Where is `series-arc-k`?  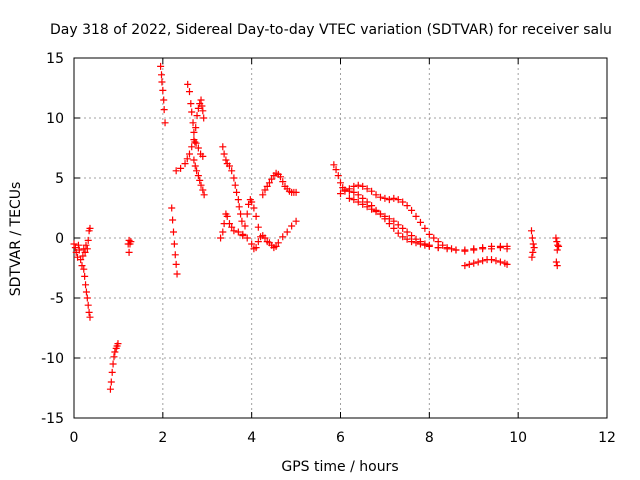 series-arc-k is located at coordinates (258, 231).